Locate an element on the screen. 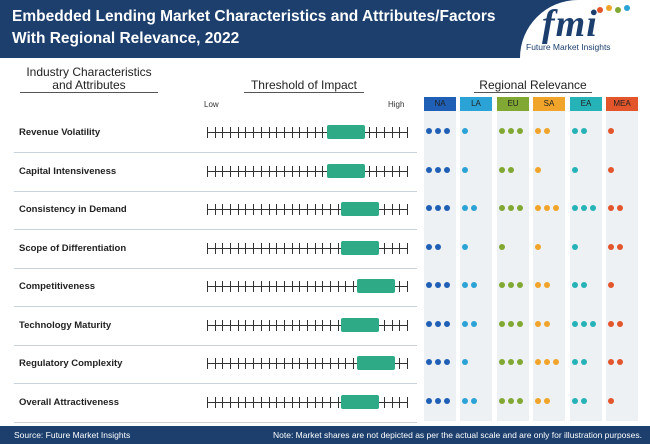  row-label: Competitiveness is located at coordinates (57, 286).